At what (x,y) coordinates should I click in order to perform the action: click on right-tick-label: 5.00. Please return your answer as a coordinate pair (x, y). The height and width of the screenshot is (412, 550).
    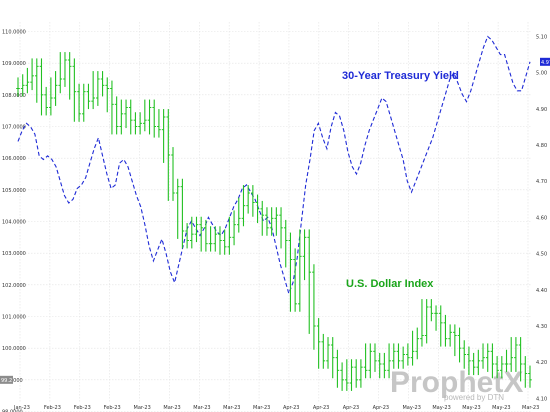
    Looking at the image, I should click on (541, 74).